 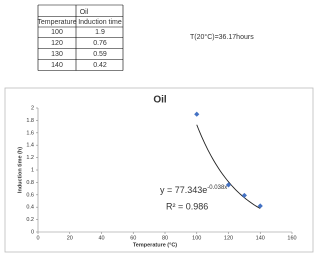 I want to click on table-cell: 120, so click(x=57, y=43).